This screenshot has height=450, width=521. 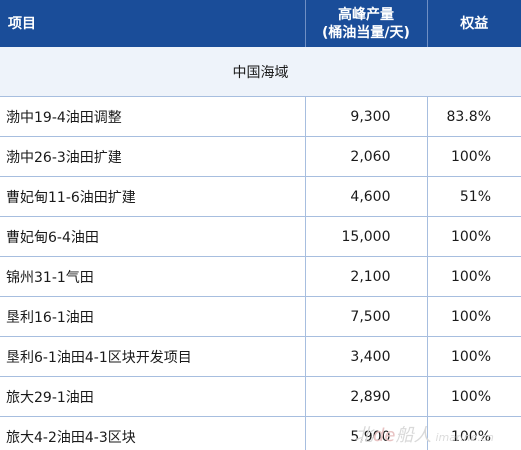 I want to click on peak-output-value: 9,300, so click(x=366, y=116).